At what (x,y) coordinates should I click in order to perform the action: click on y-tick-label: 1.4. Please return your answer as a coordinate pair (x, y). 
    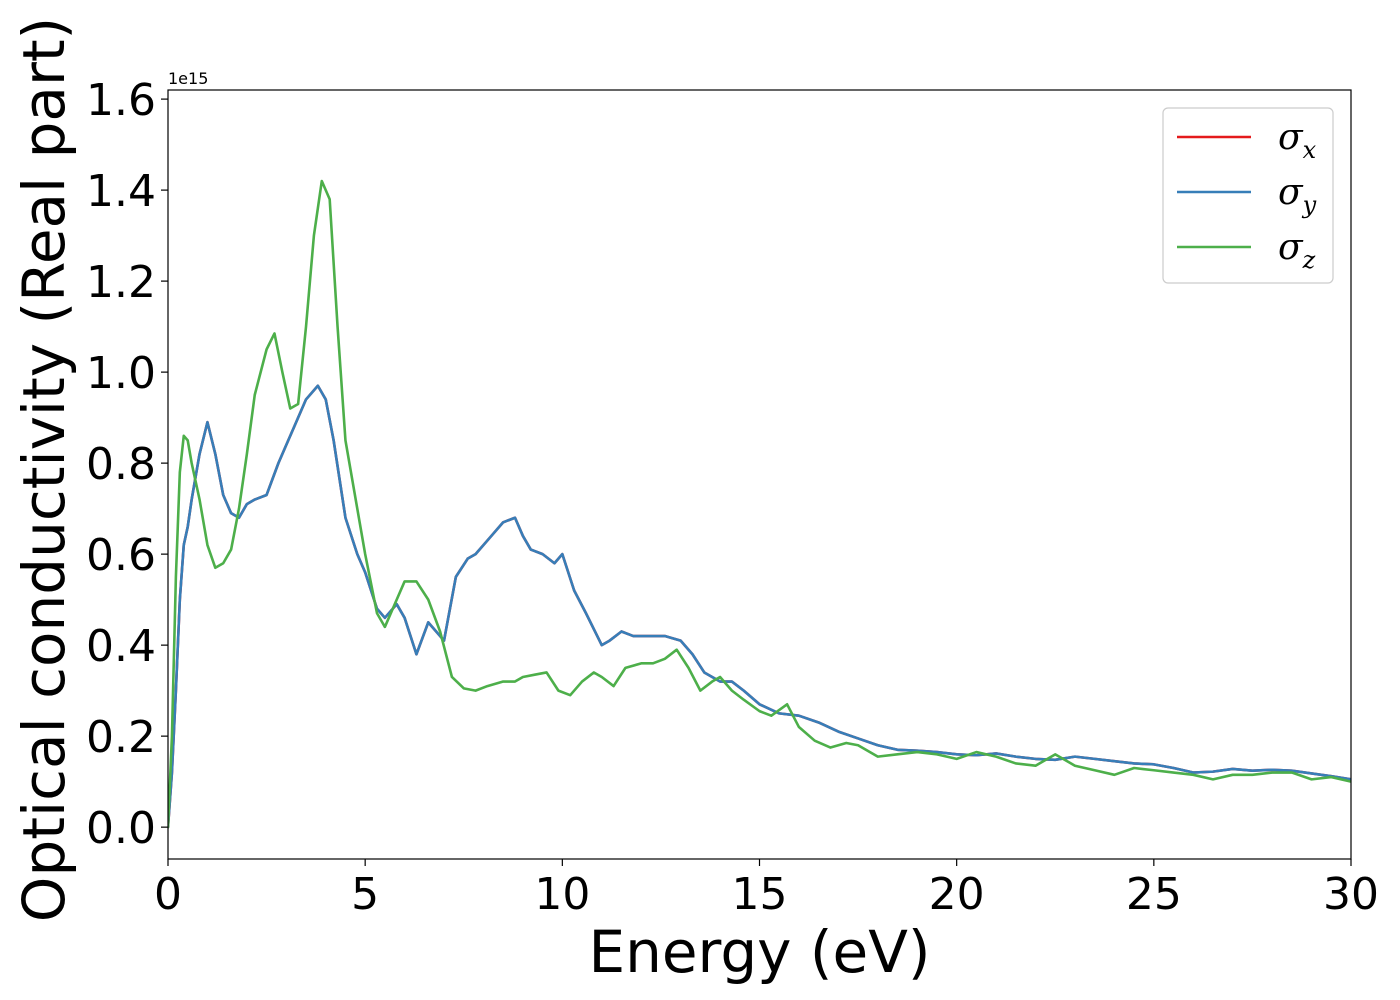
    Looking at the image, I should click on (121, 191).